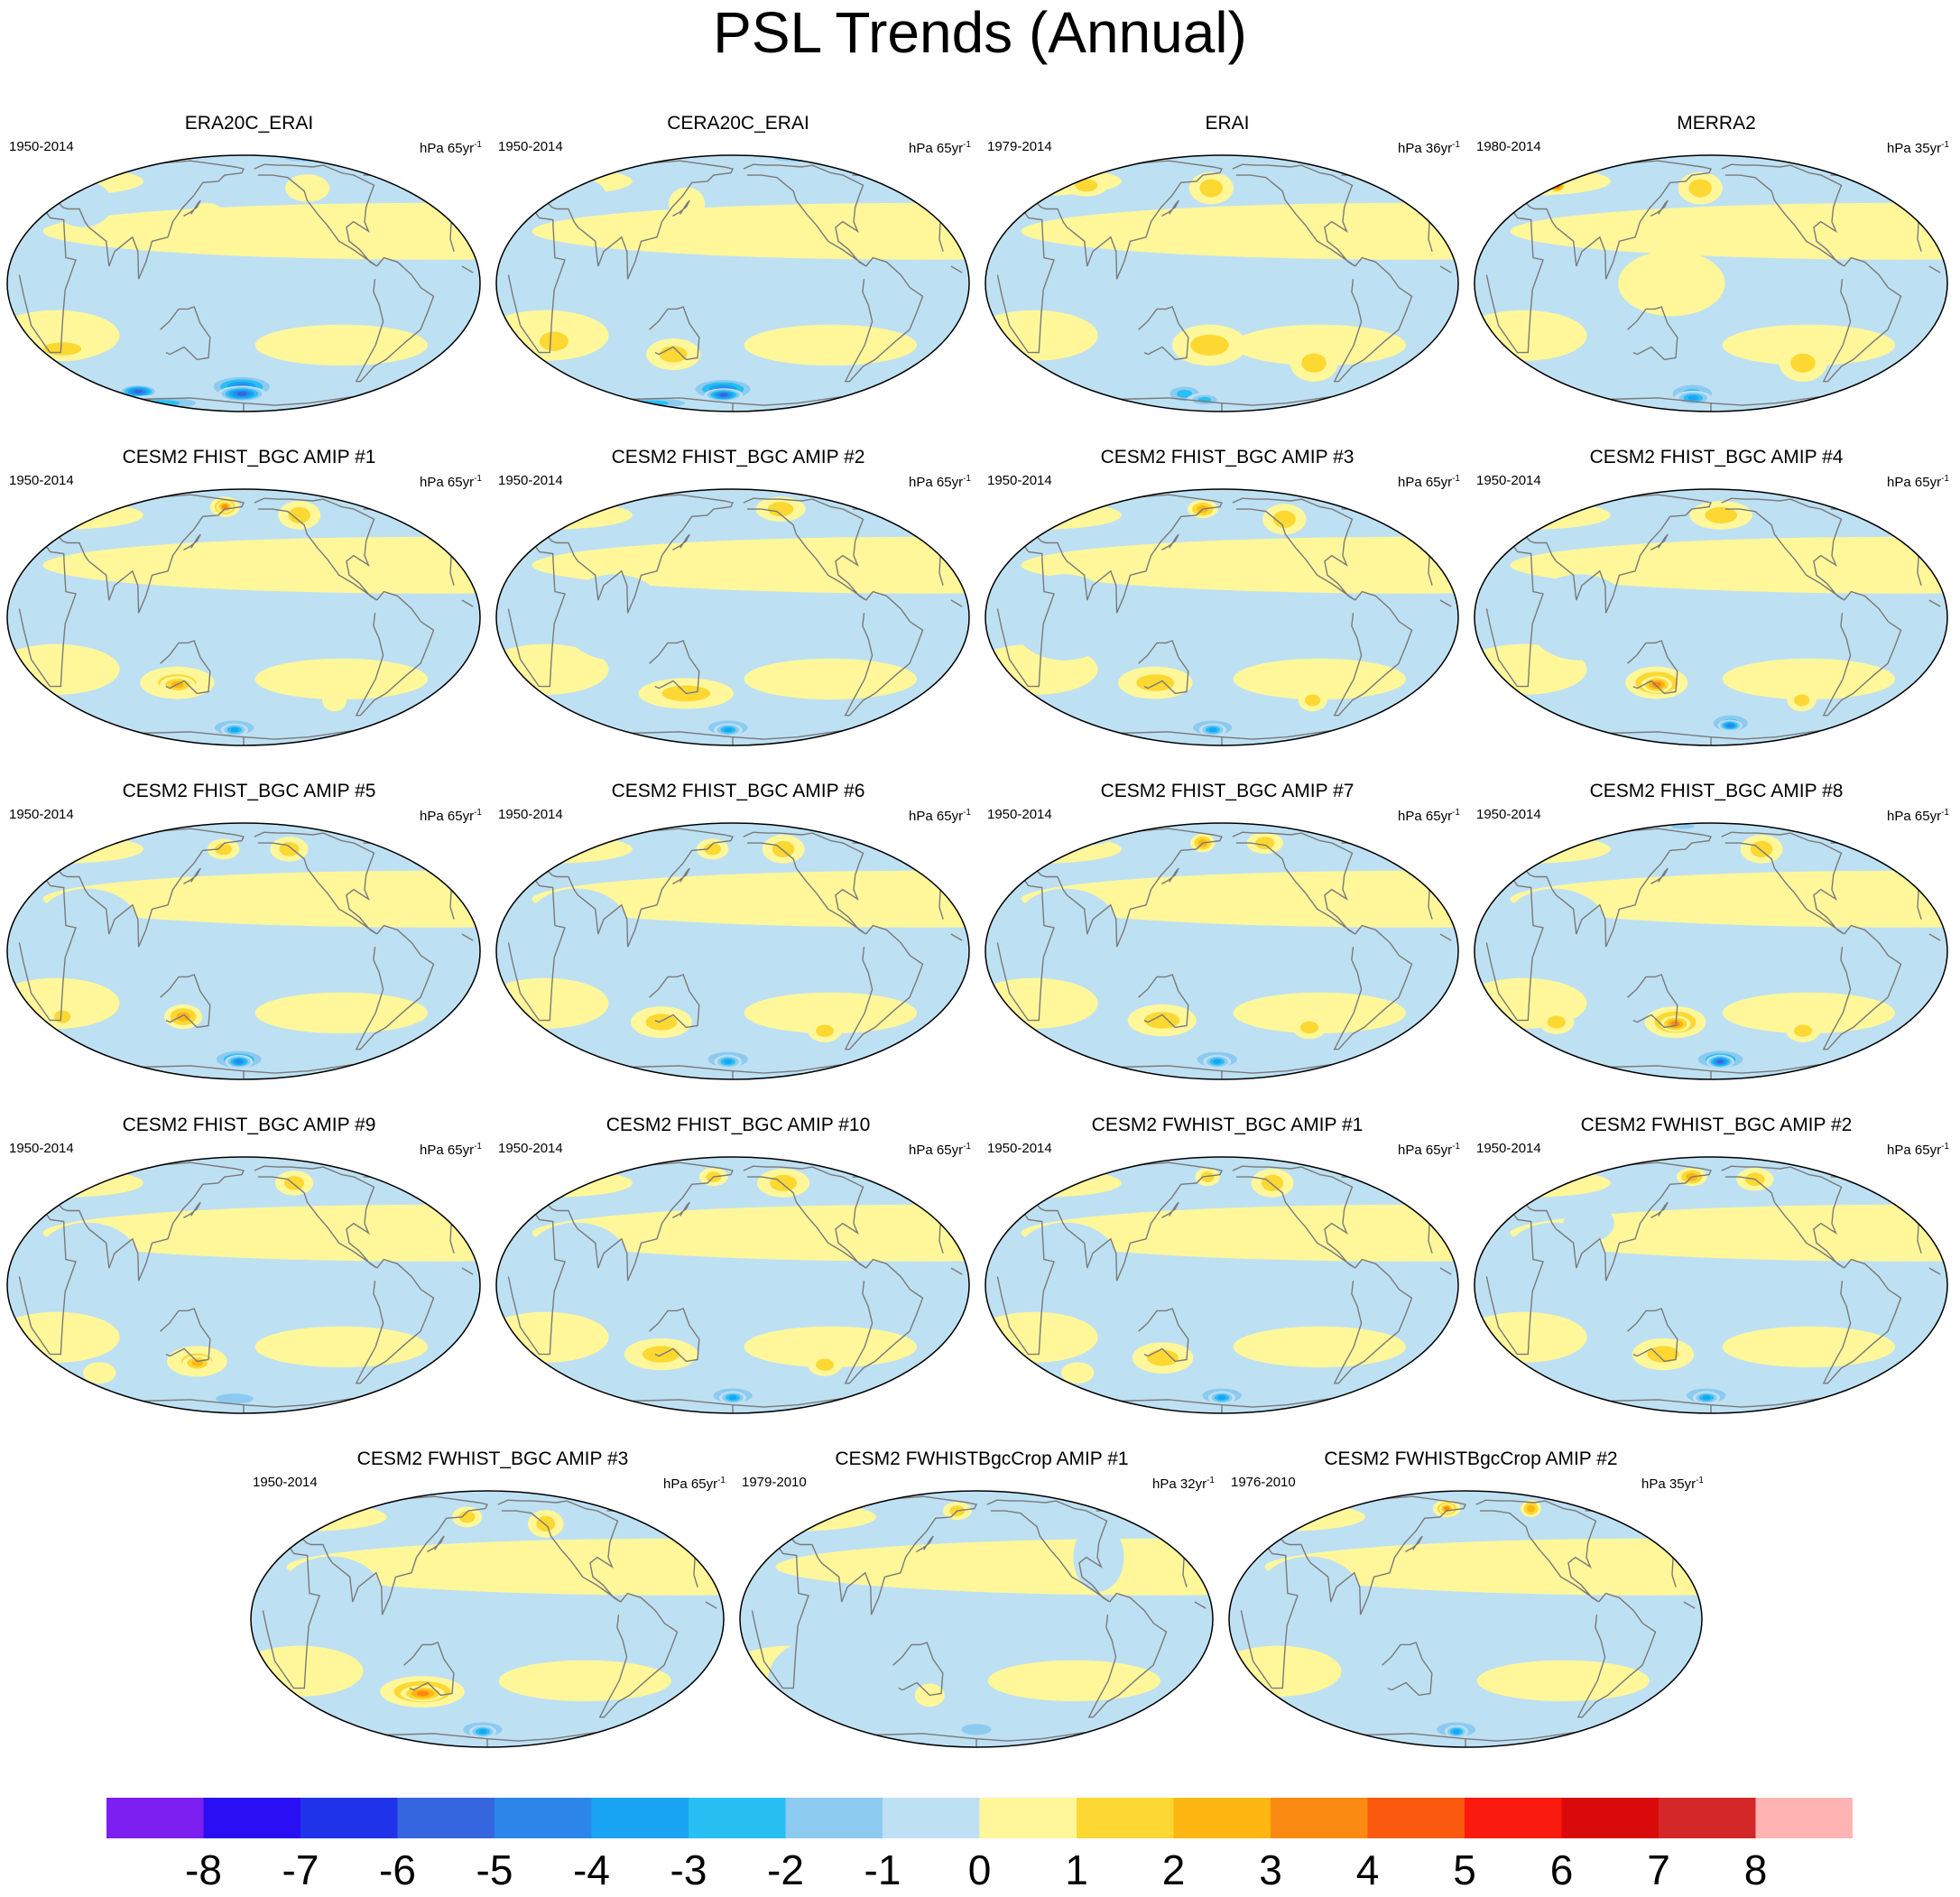 This screenshot has width=1960, height=1897. What do you see at coordinates (492, 1458) in the screenshot?
I see `panel-title: CESM2 FWHIST_BGC AMIP #3` at bounding box center [492, 1458].